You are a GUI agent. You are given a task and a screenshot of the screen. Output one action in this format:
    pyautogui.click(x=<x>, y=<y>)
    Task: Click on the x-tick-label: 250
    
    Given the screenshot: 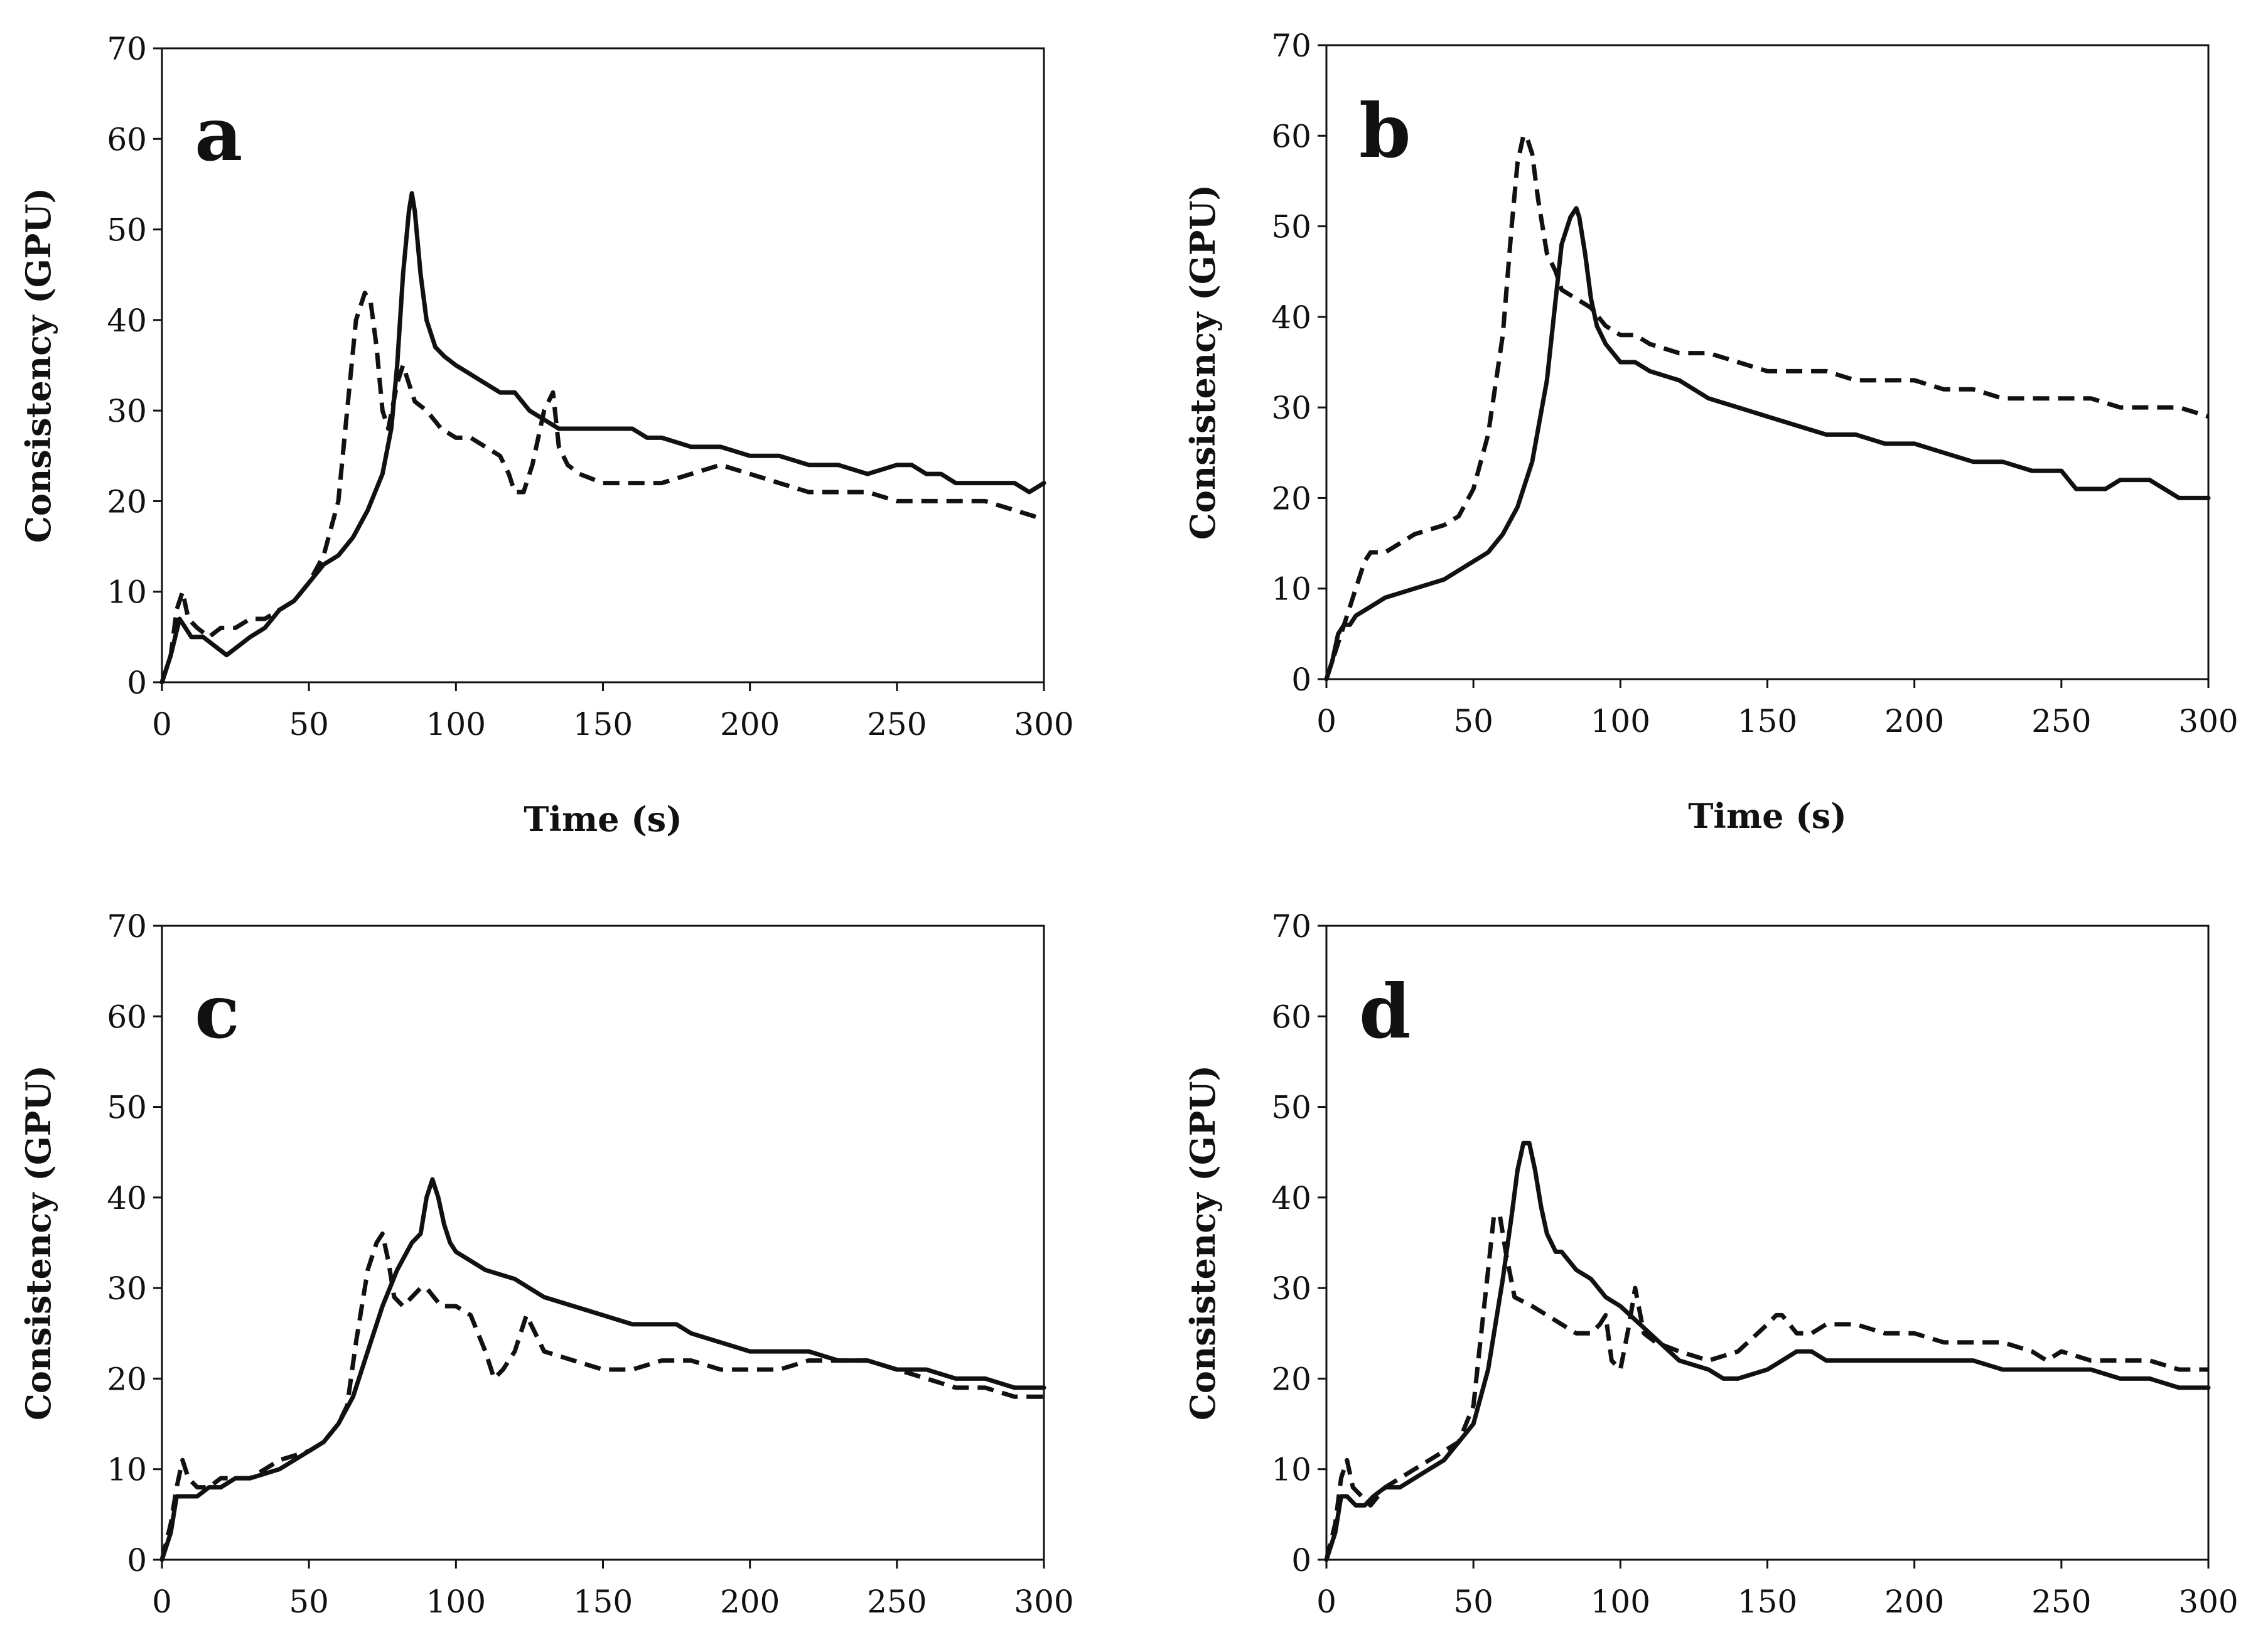 What is the action you would take?
    pyautogui.click(x=897, y=1602)
    